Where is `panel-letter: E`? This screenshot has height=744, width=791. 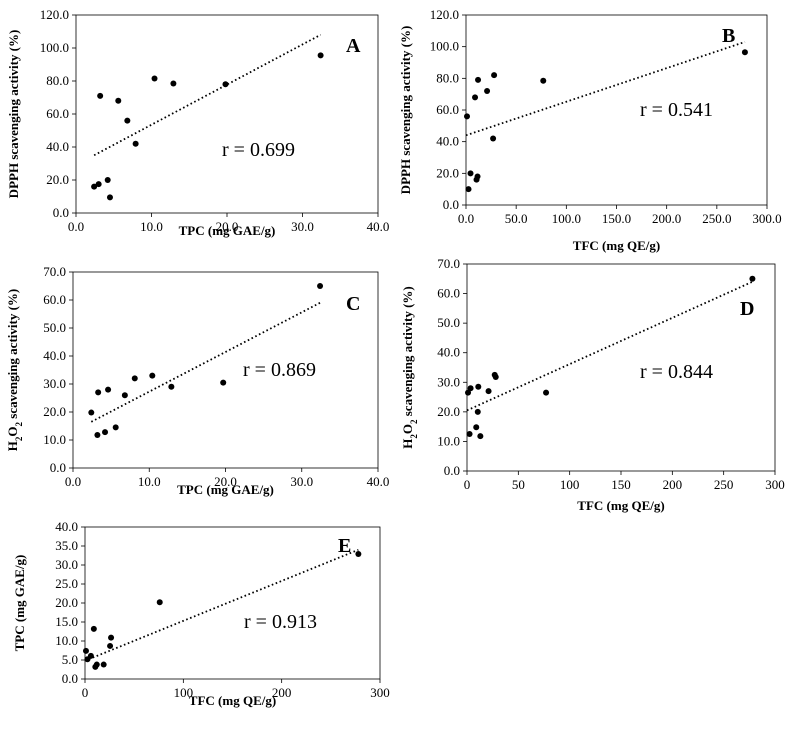 panel-letter: E is located at coordinates (344, 546).